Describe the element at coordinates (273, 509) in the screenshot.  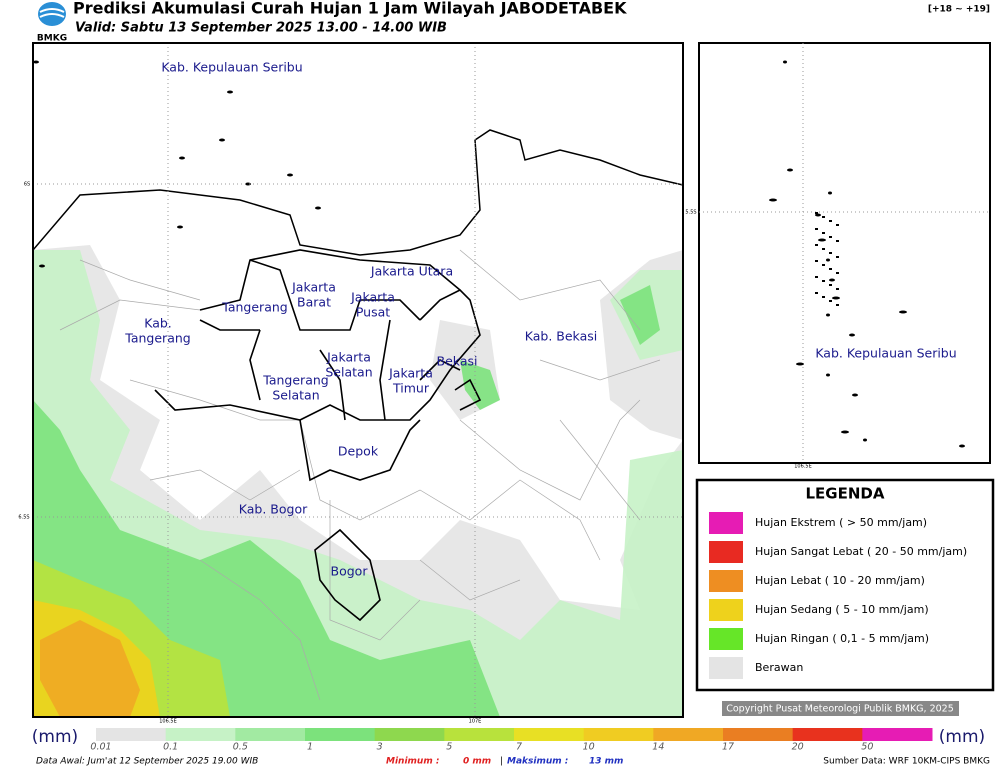
I see `region-label: Kab. Bogor` at that location.